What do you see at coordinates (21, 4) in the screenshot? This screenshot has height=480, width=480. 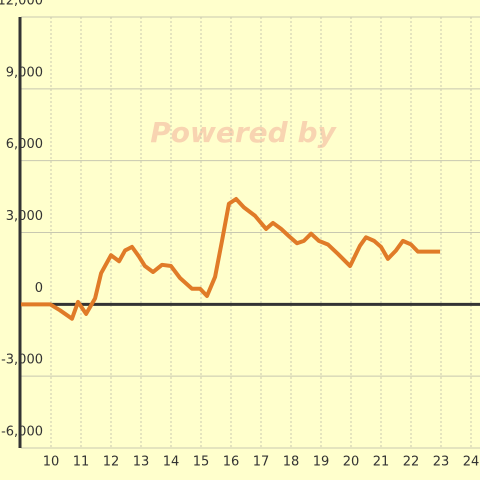 I see `y-tick-label: 12,000` at bounding box center [21, 4].